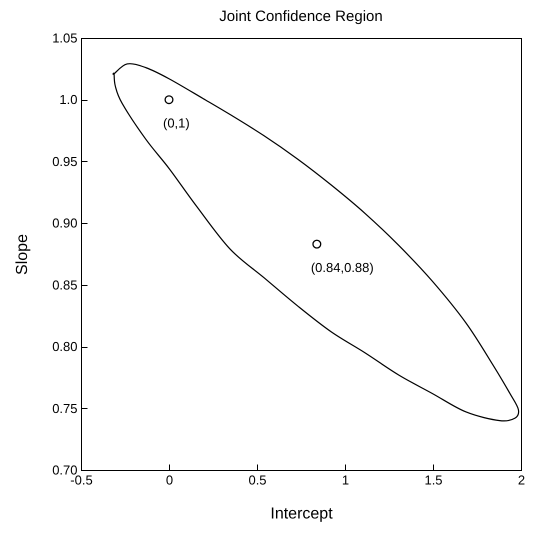 This screenshot has width=557, height=541. Describe the element at coordinates (346, 480) in the screenshot. I see `x-tick-label: 1` at that location.